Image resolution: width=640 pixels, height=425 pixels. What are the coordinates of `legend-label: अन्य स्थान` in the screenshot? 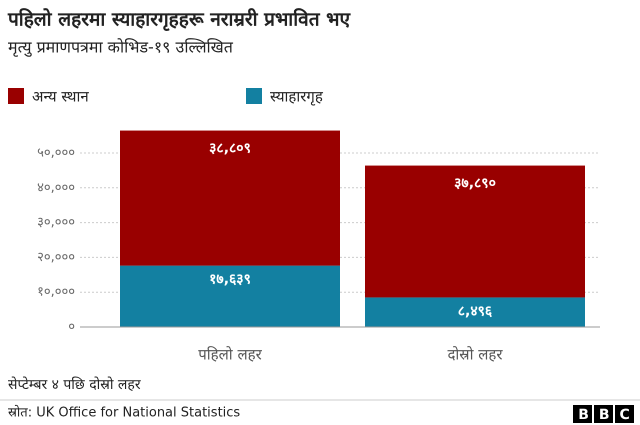 It's located at (60, 97).